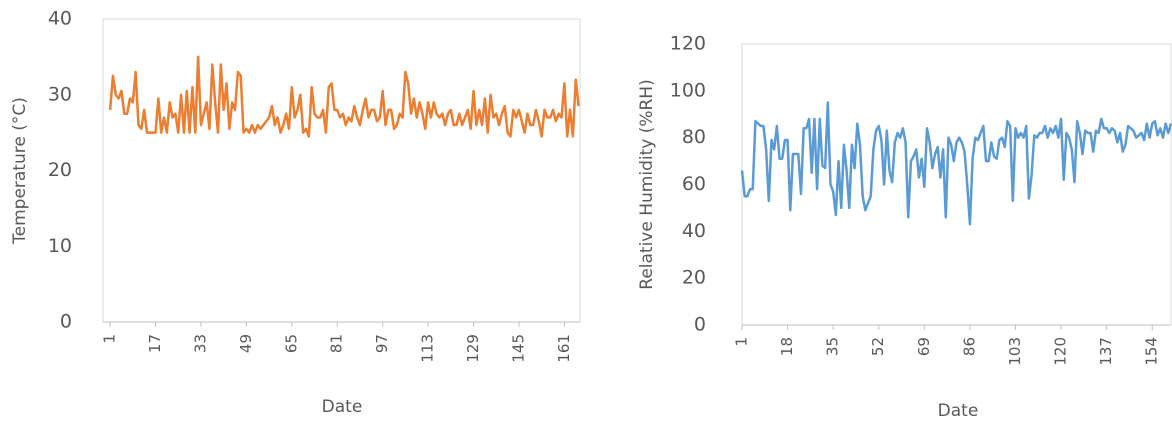  I want to click on y-tick-label: 60, so click(694, 184).